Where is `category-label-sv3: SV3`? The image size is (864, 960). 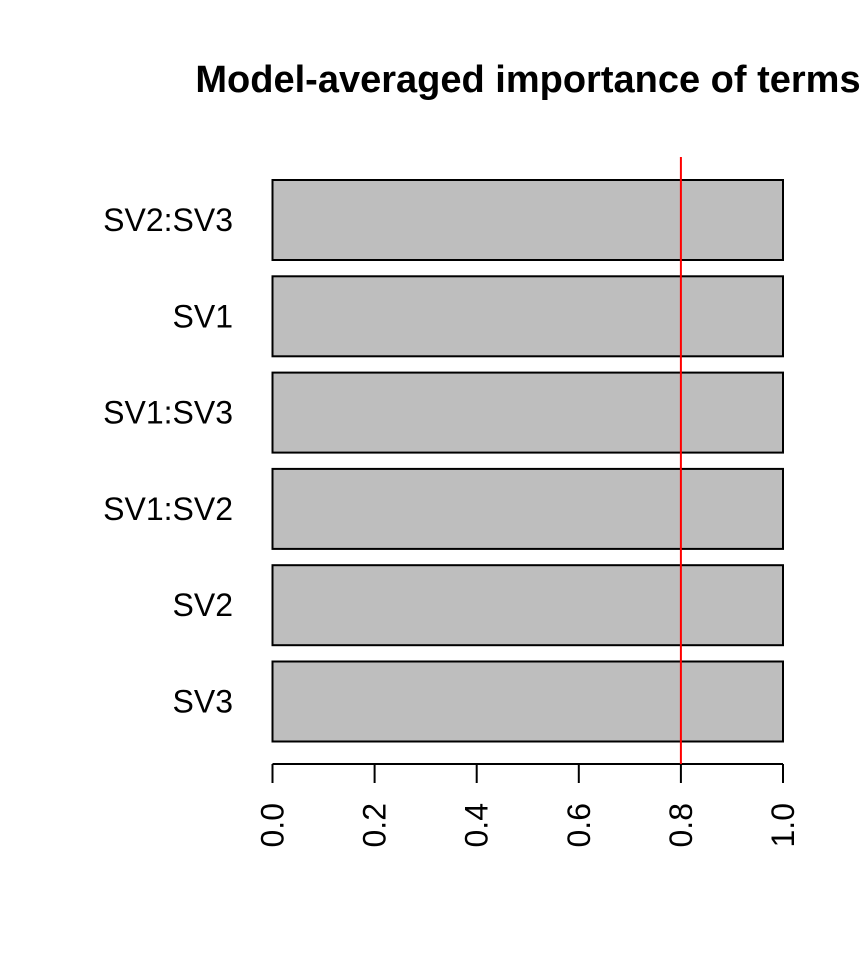 category-label-sv3: SV3 is located at coordinates (203, 702).